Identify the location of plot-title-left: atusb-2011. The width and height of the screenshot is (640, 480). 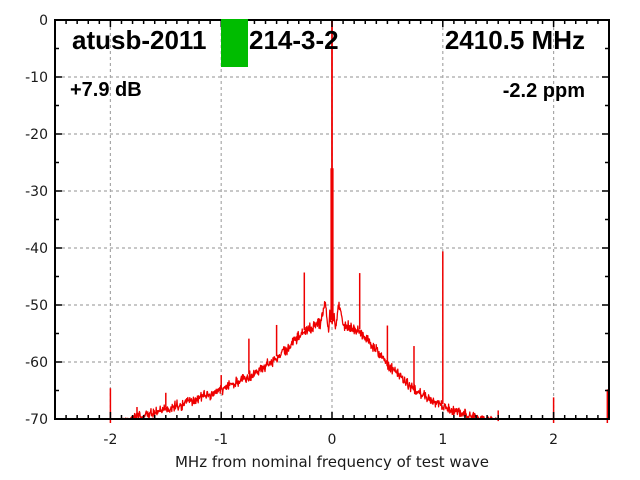
(139, 40).